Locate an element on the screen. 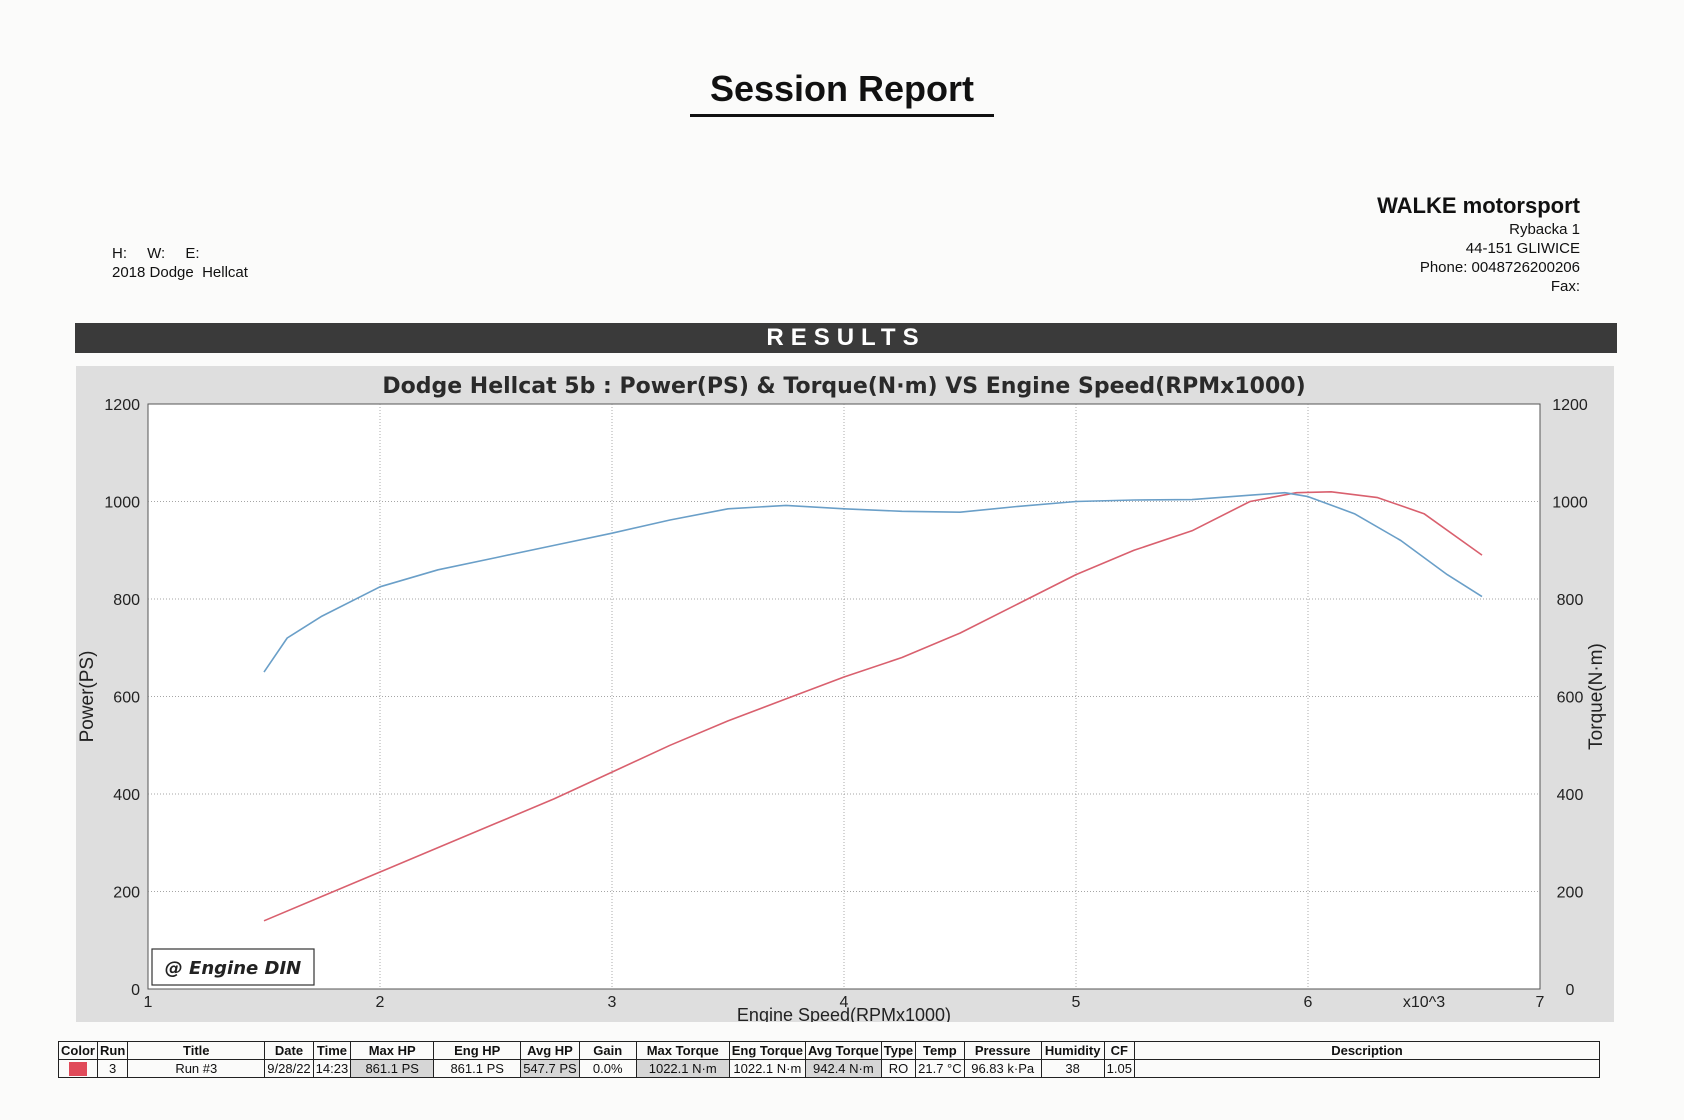 The width and height of the screenshot is (1684, 1120). annotation-label: @ Engine DIN is located at coordinates (233, 968).